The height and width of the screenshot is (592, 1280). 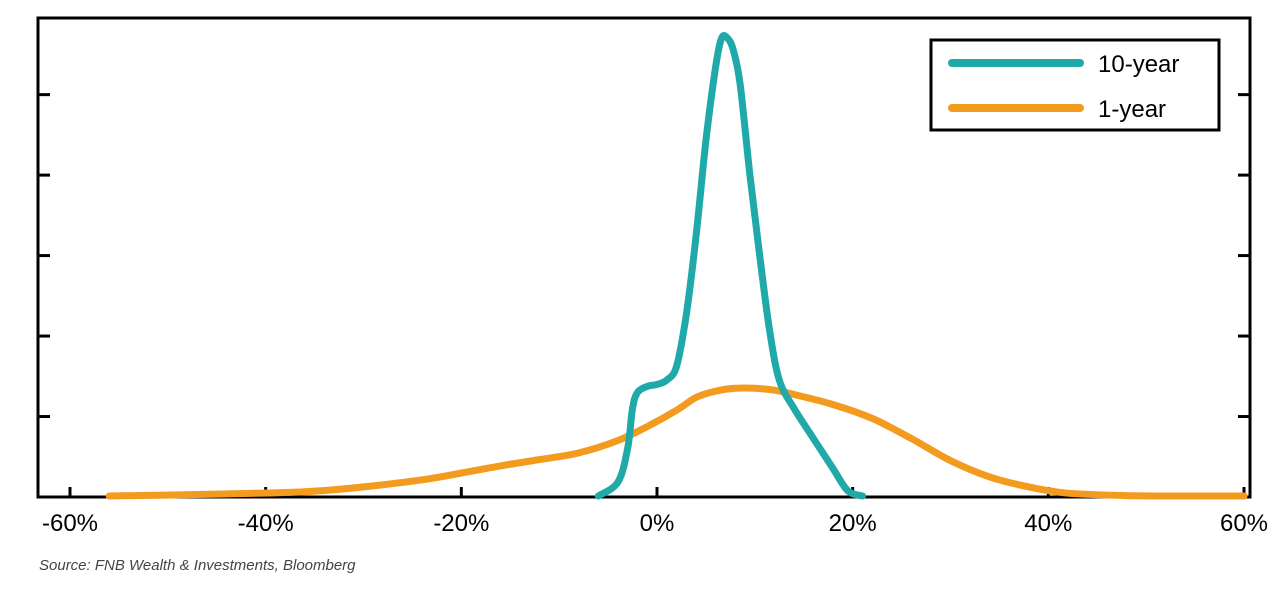 What do you see at coordinates (1138, 64) in the screenshot?
I see `legend-label-10-year: 10-year` at bounding box center [1138, 64].